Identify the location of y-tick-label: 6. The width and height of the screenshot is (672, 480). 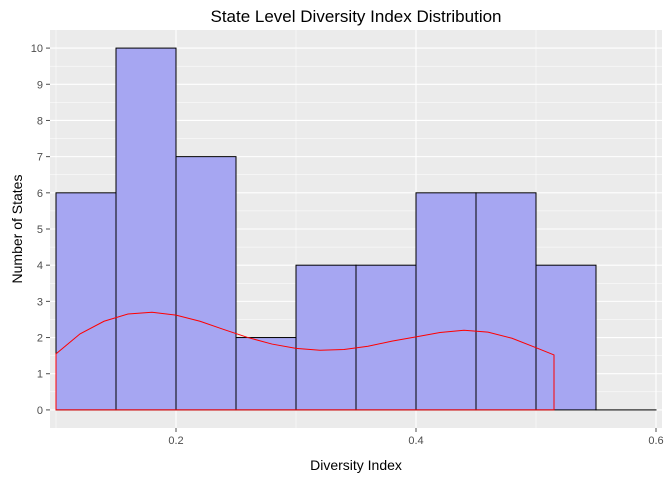
(40, 194).